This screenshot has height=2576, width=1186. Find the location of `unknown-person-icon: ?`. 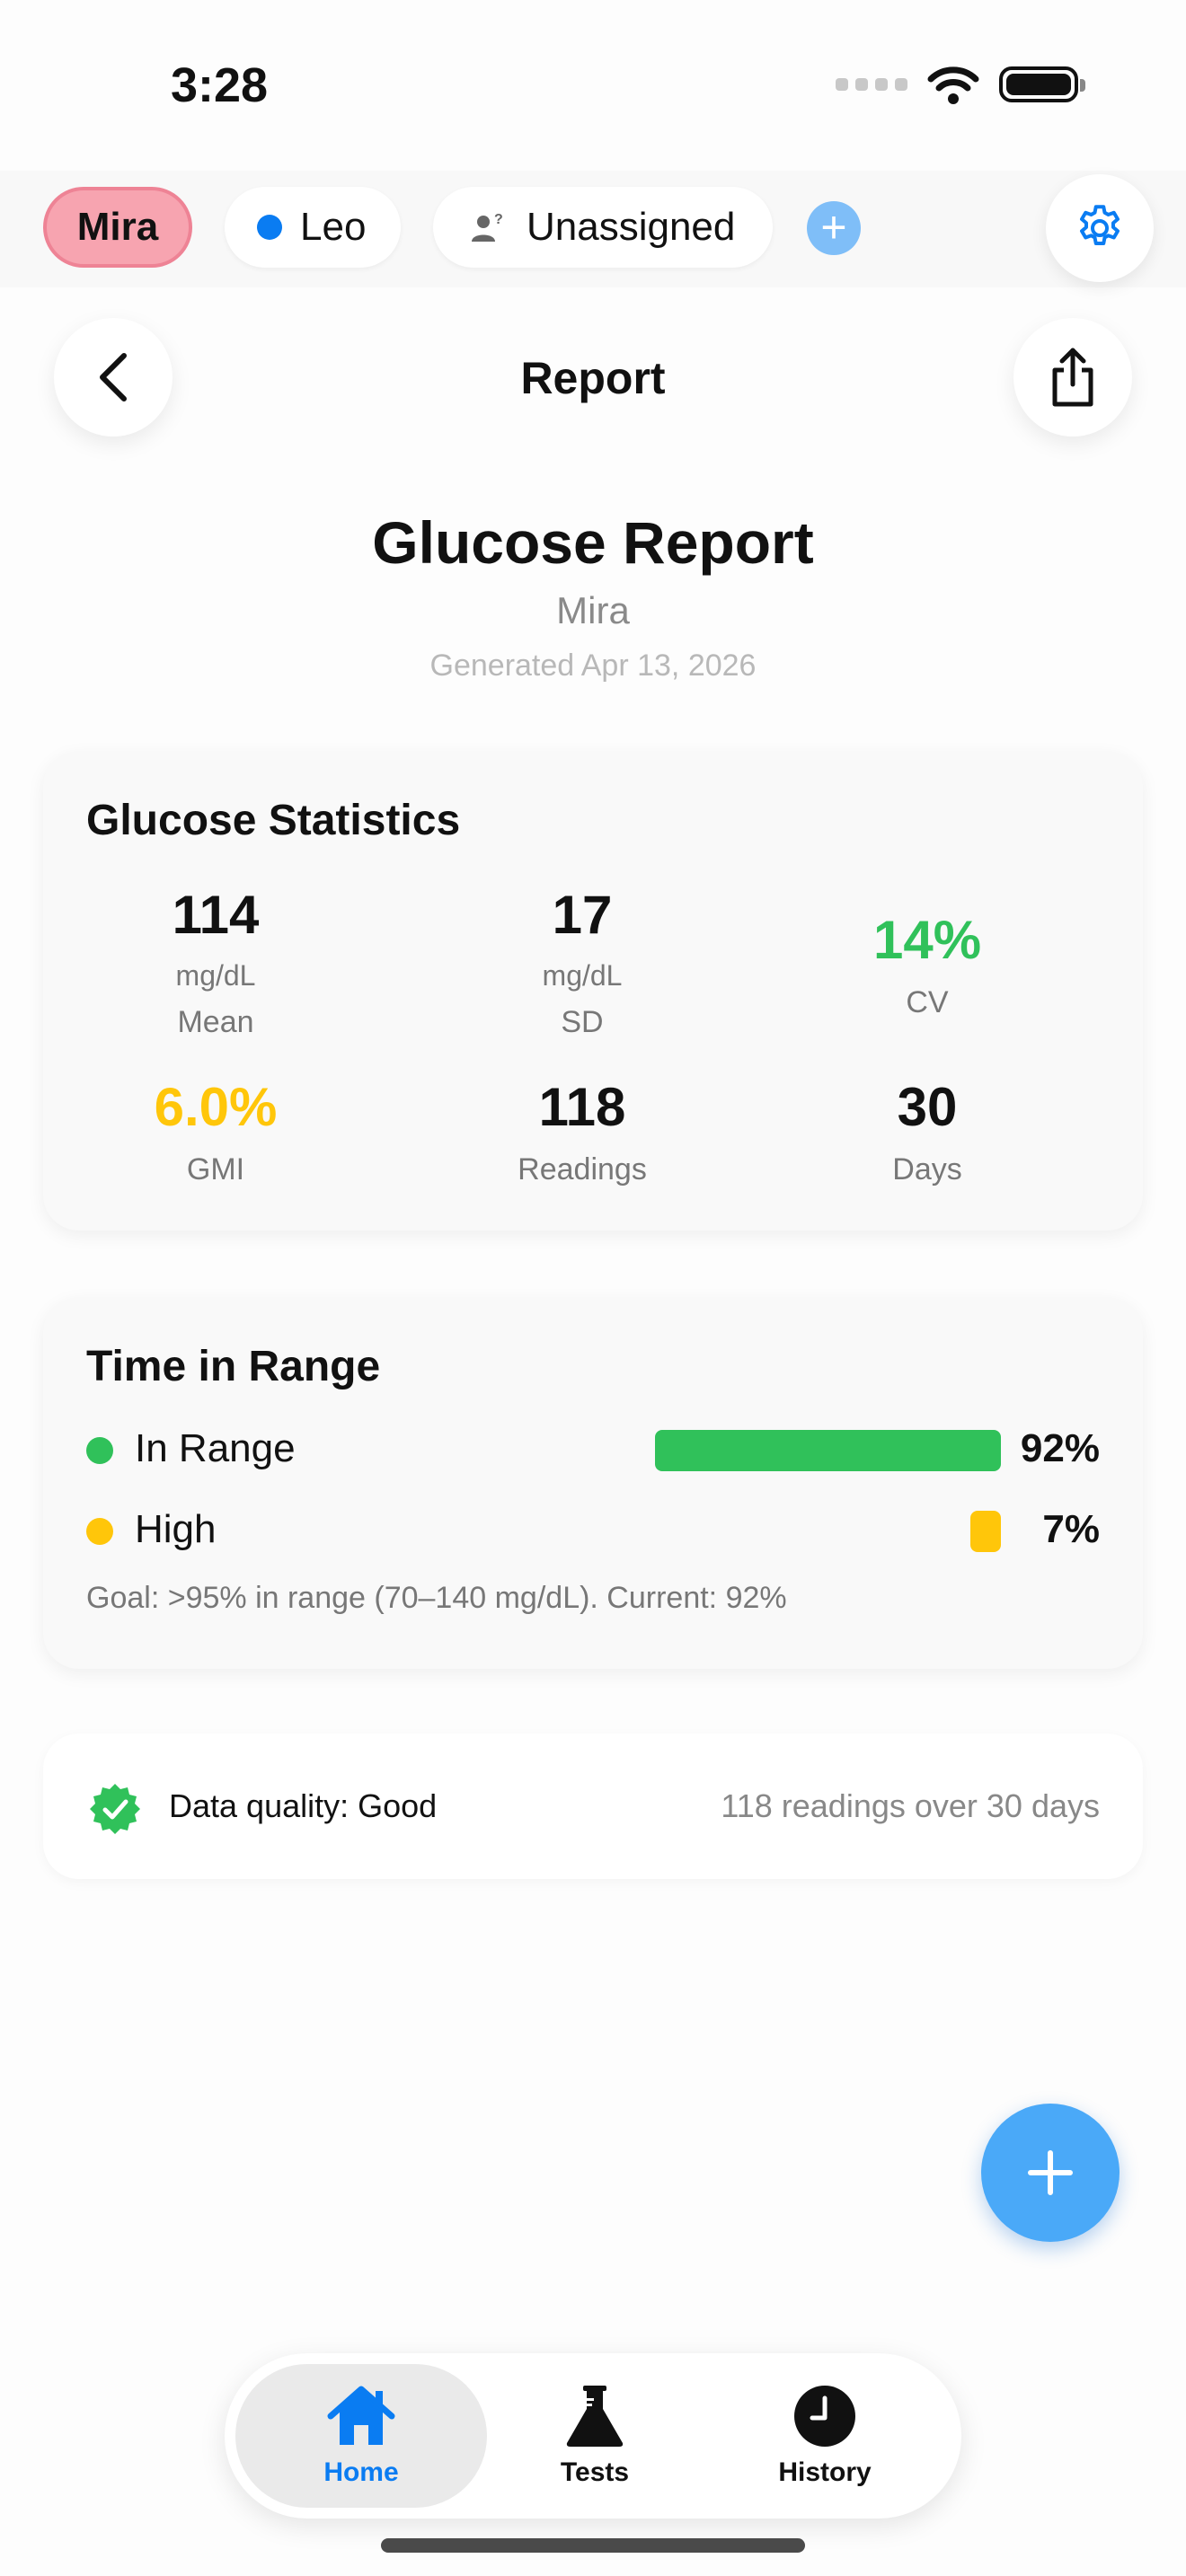

unknown-person-icon: ? is located at coordinates (487, 227).